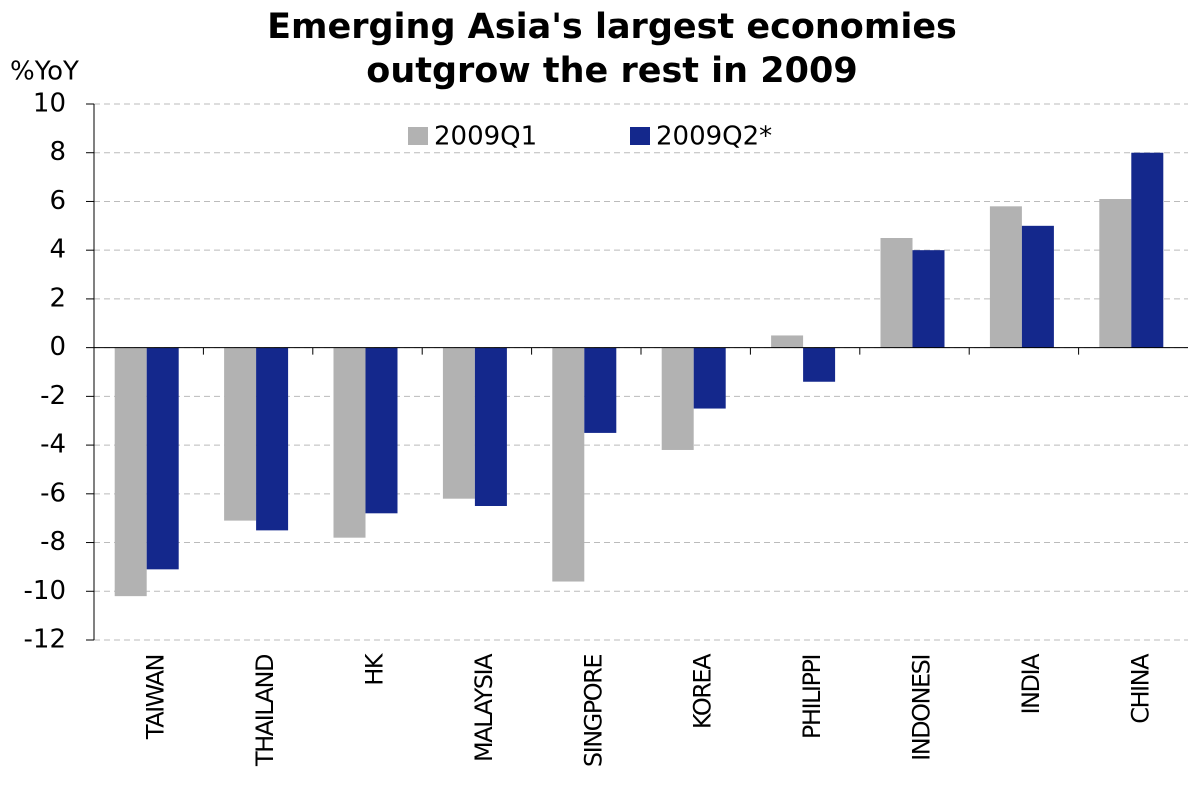  Describe the element at coordinates (49, 104) in the screenshot. I see `y-tick-label: 10` at that location.